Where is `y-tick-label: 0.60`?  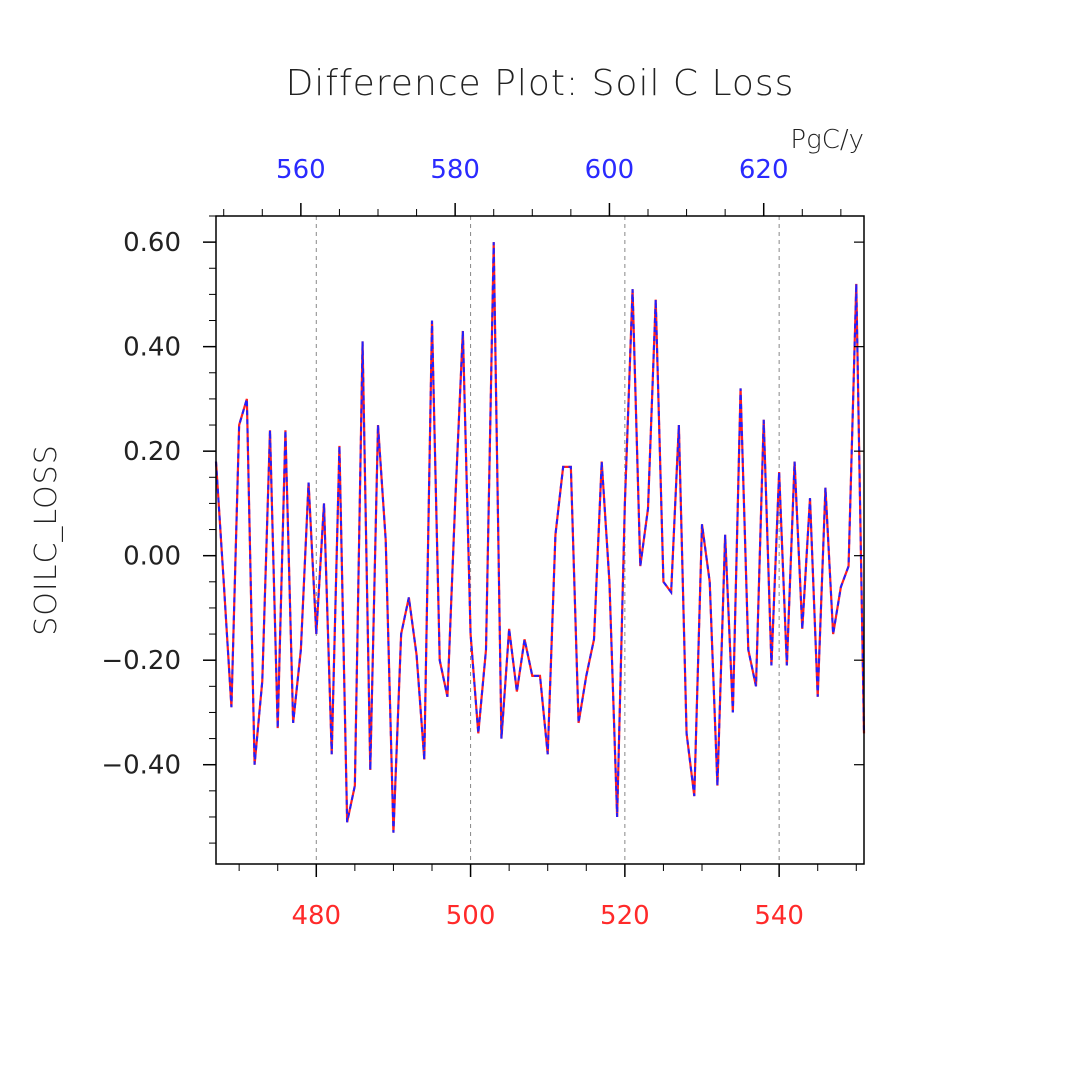 y-tick-label: 0.60 is located at coordinates (152, 243).